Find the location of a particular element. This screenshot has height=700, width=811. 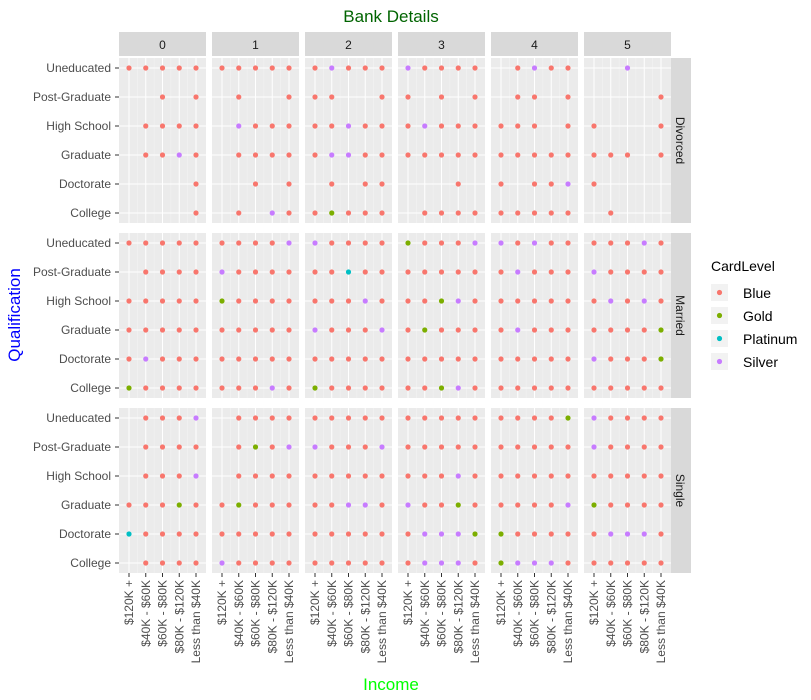

x-tick-label: $120K + is located at coordinates (594, 602).